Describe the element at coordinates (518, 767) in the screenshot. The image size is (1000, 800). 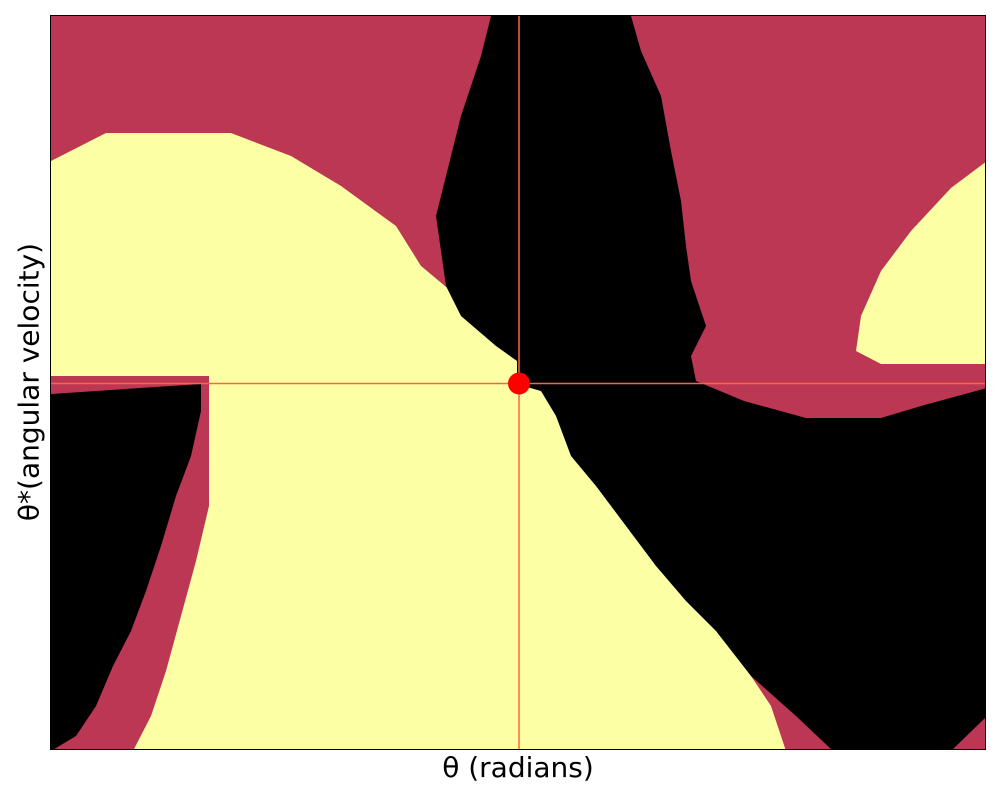
I see `x-axis-label: θ (radians)` at that location.